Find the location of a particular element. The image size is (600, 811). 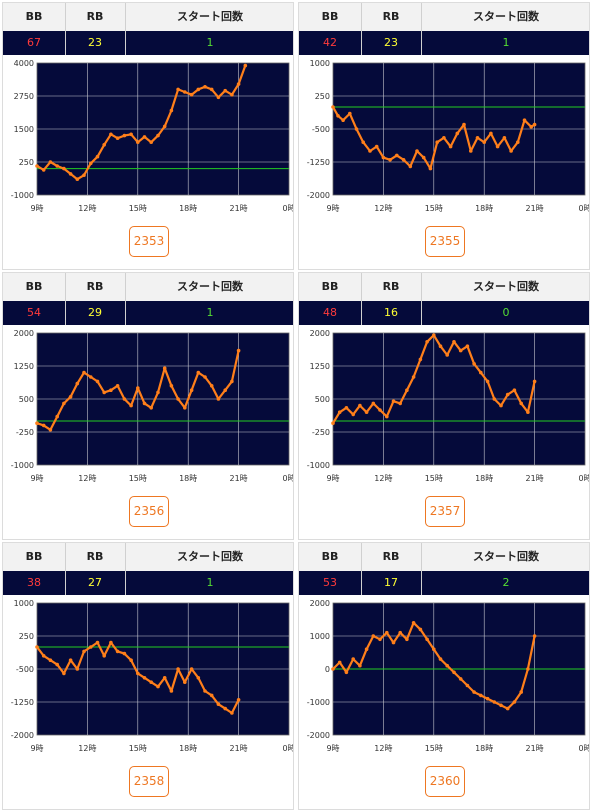

machine-number-button: 2355 is located at coordinates (445, 241).